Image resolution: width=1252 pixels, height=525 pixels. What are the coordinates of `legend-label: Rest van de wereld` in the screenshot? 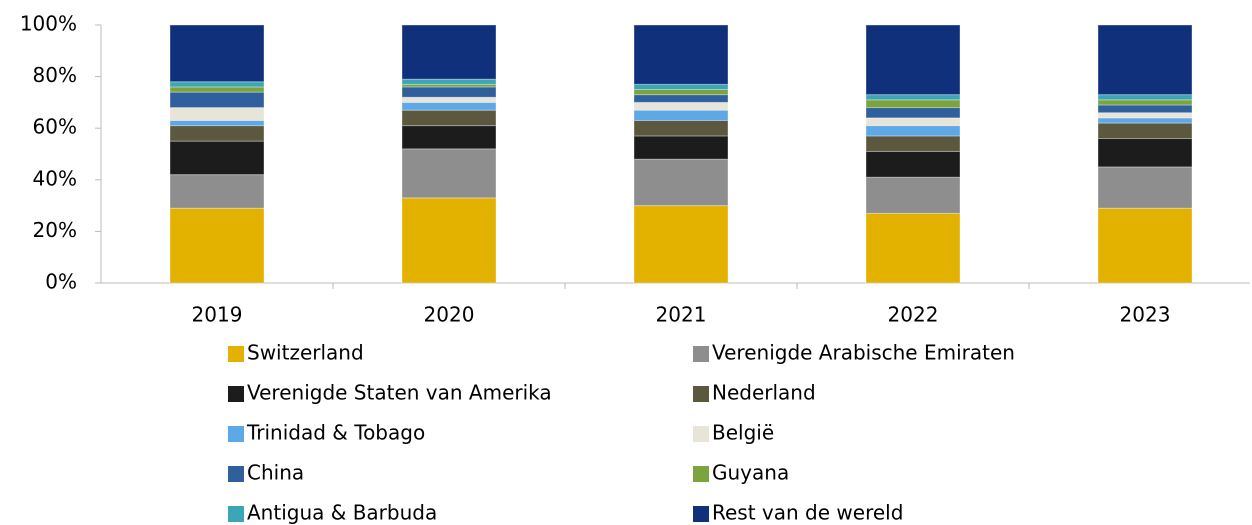 It's located at (807, 513).